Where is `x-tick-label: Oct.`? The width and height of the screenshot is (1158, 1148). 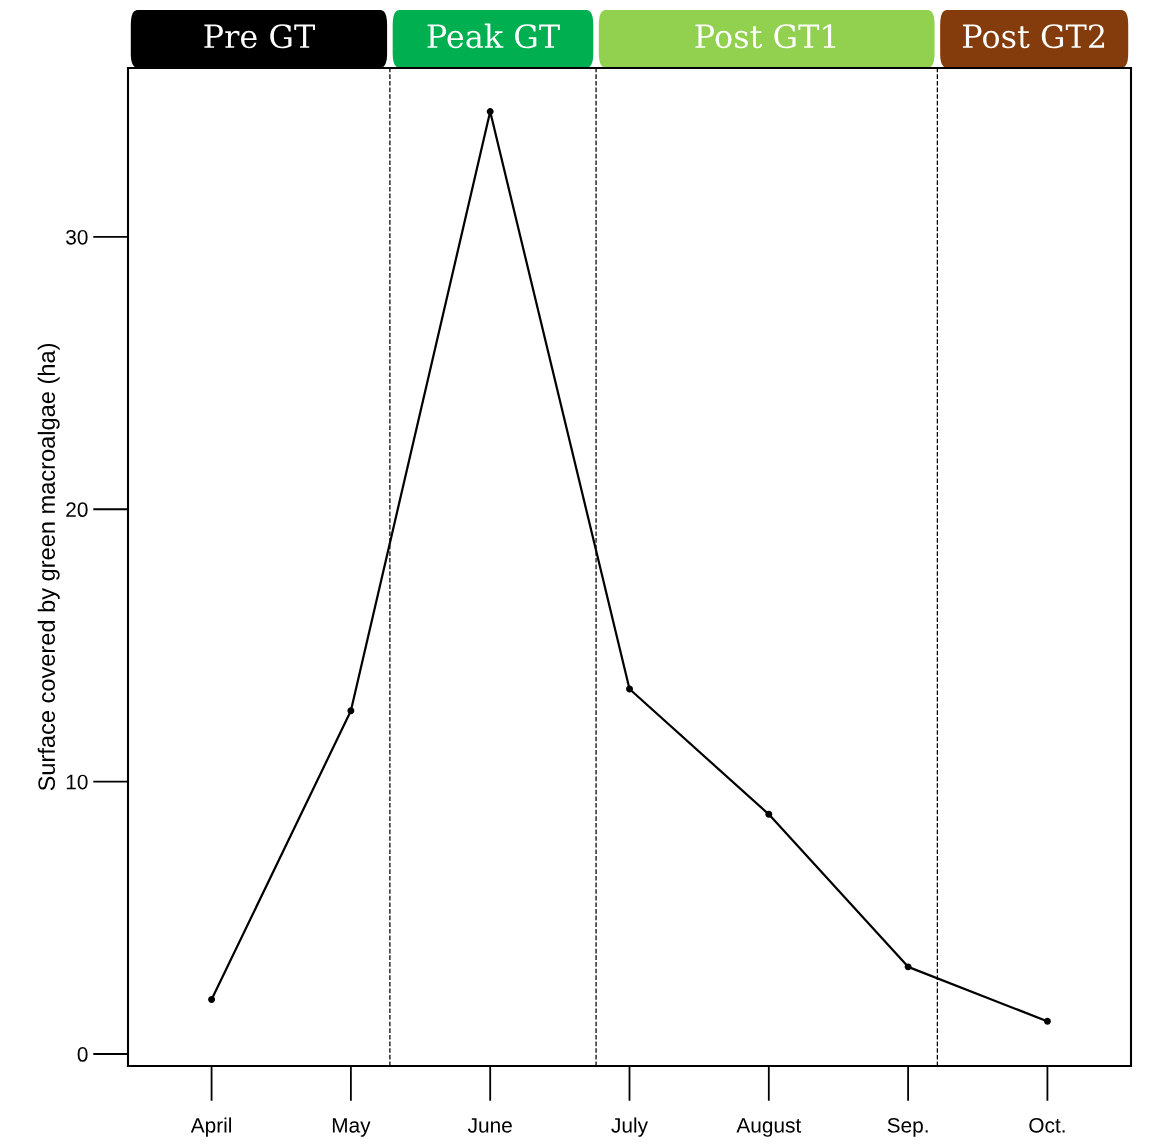 x-tick-label: Oct. is located at coordinates (1047, 1125).